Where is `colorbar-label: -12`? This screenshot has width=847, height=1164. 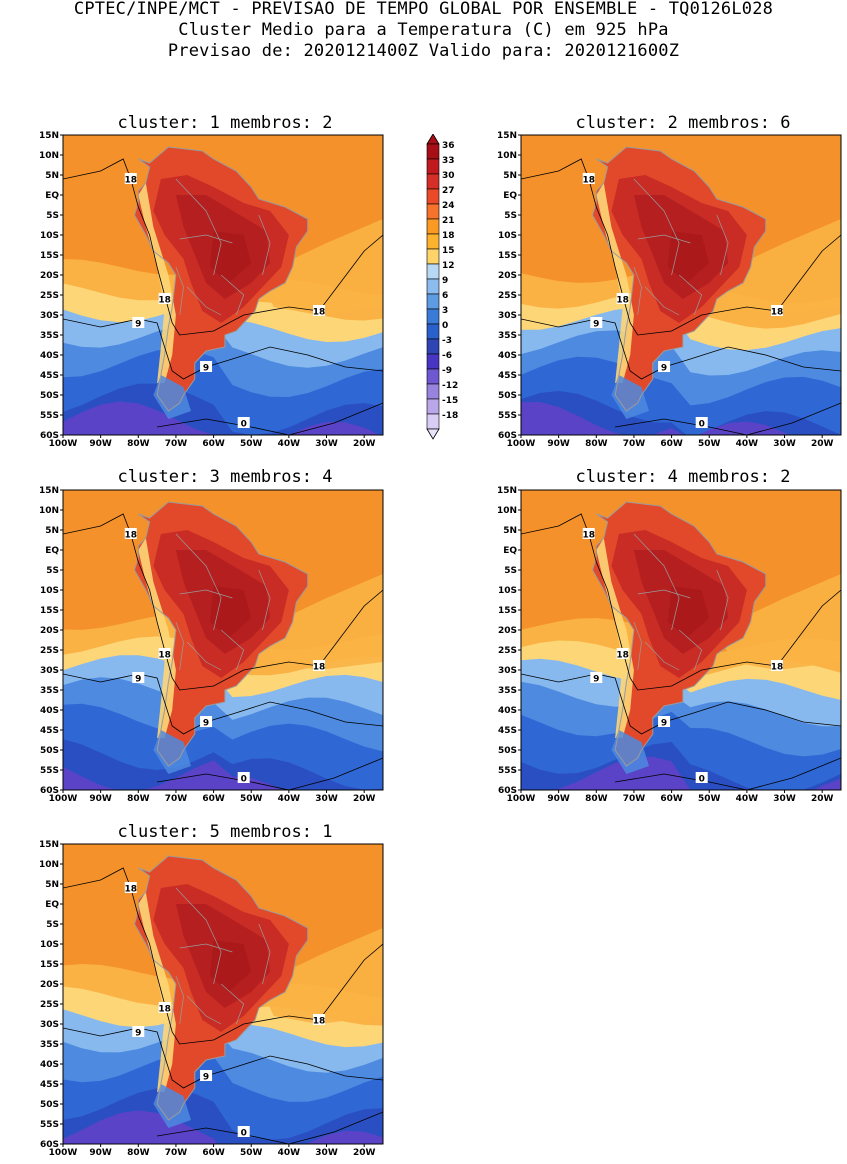 colorbar-label: -12 is located at coordinates (450, 386).